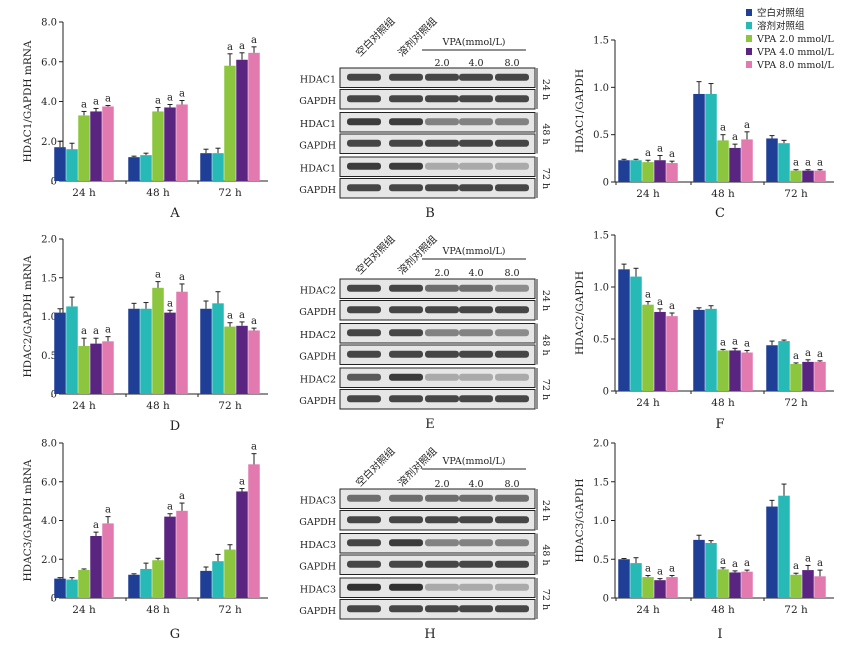  I want to click on panel-letter: C, so click(720, 213).